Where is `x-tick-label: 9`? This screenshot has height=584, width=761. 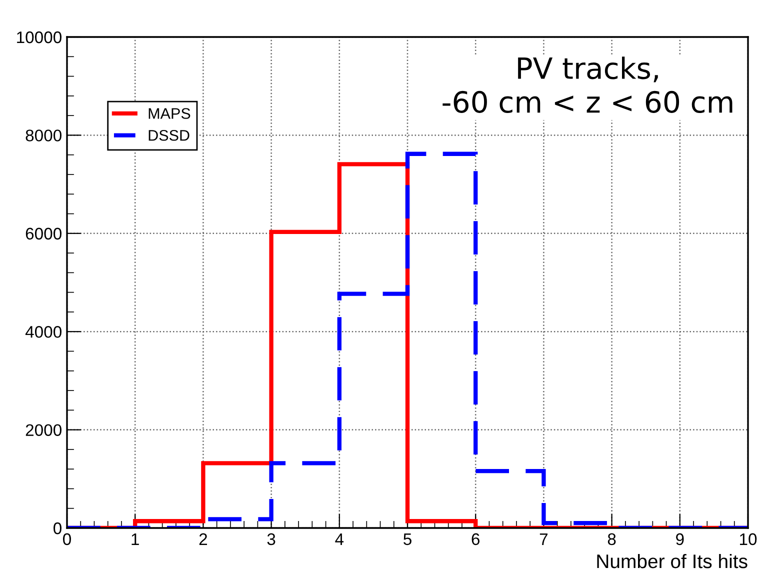
x-tick-label: 9 is located at coordinates (680, 539).